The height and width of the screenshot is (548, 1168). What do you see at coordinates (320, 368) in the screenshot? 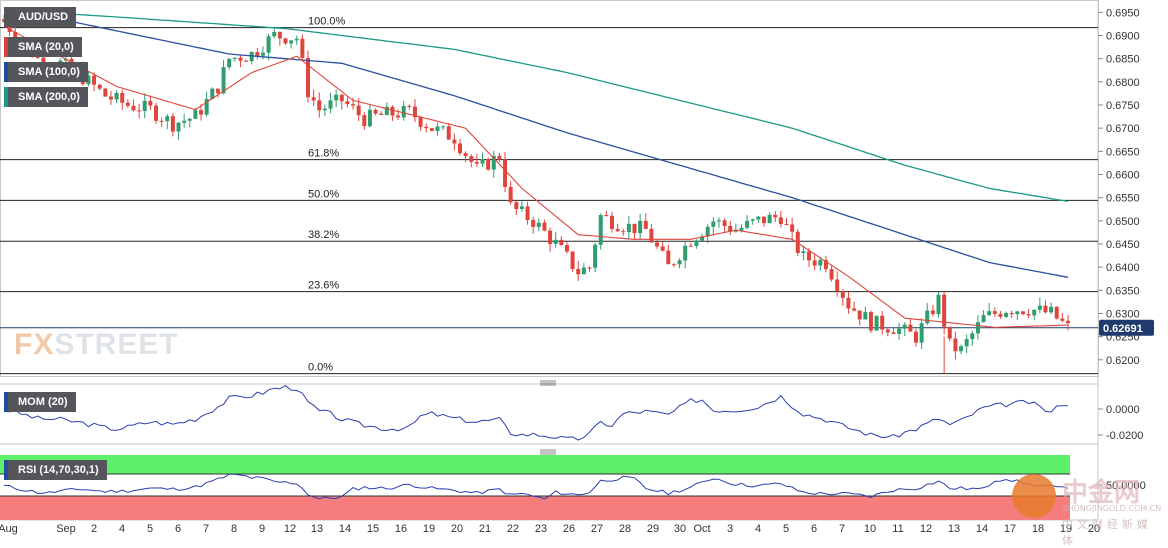
I see `fib-level-label: 0.0%` at bounding box center [320, 368].